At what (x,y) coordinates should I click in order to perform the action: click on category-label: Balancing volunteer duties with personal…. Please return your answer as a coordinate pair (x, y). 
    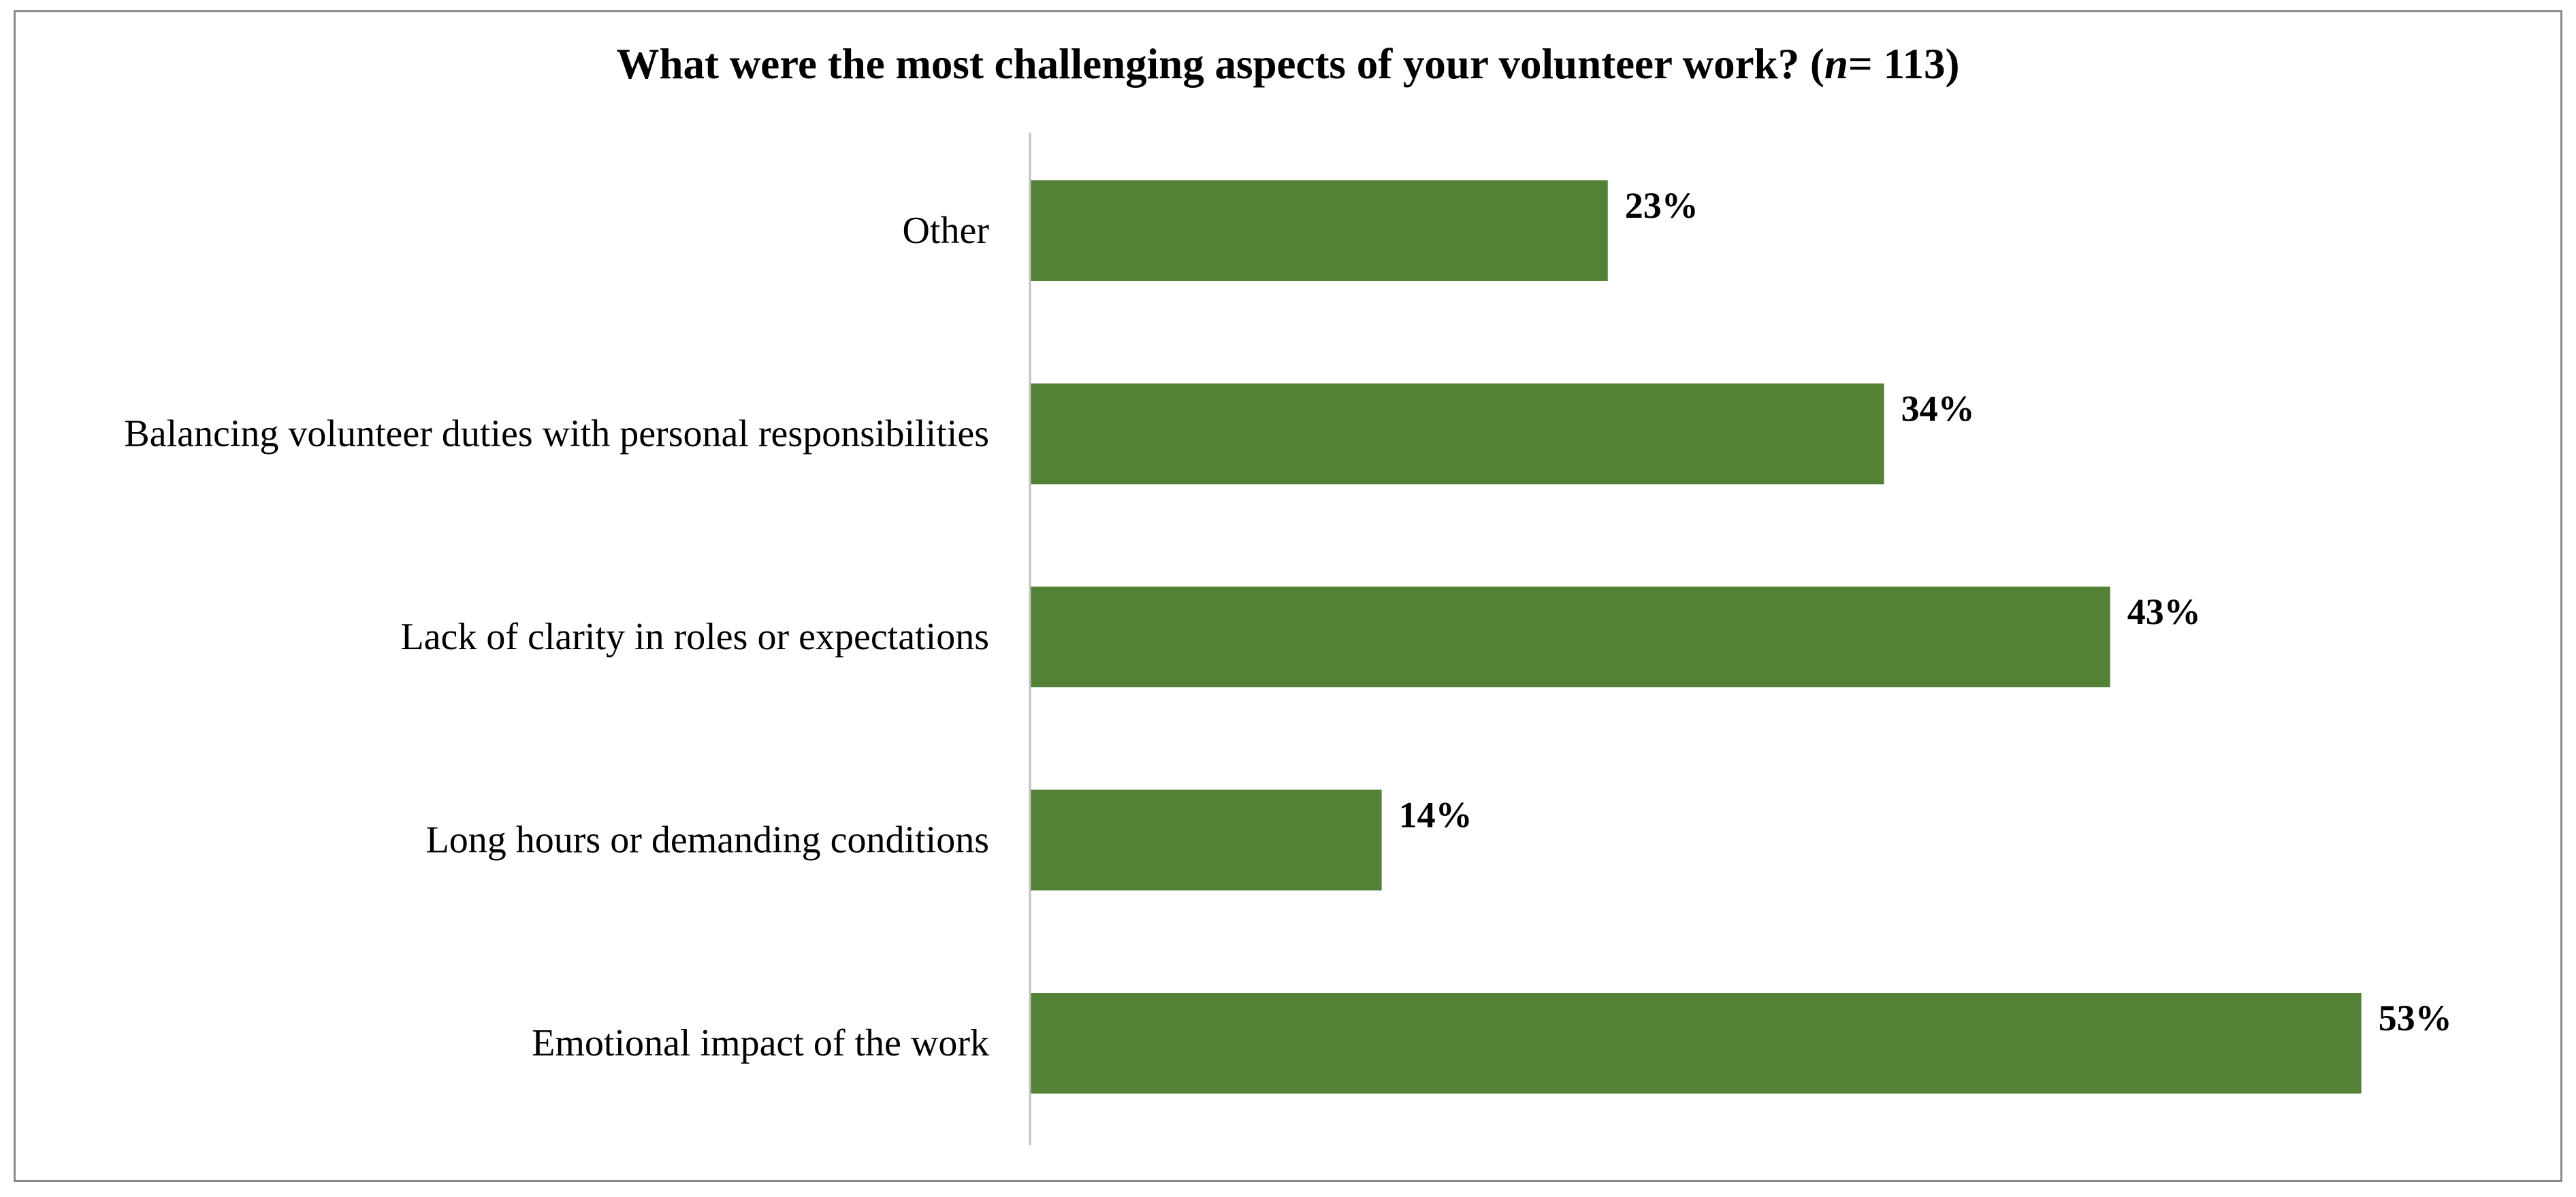
    Looking at the image, I should click on (557, 434).